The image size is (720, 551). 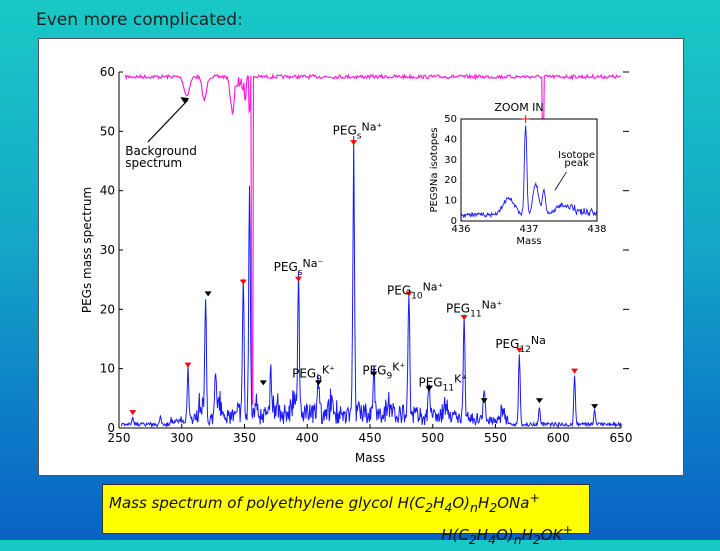 What do you see at coordinates (107, 309) in the screenshot?
I see `y-tick-label: 20` at bounding box center [107, 309].